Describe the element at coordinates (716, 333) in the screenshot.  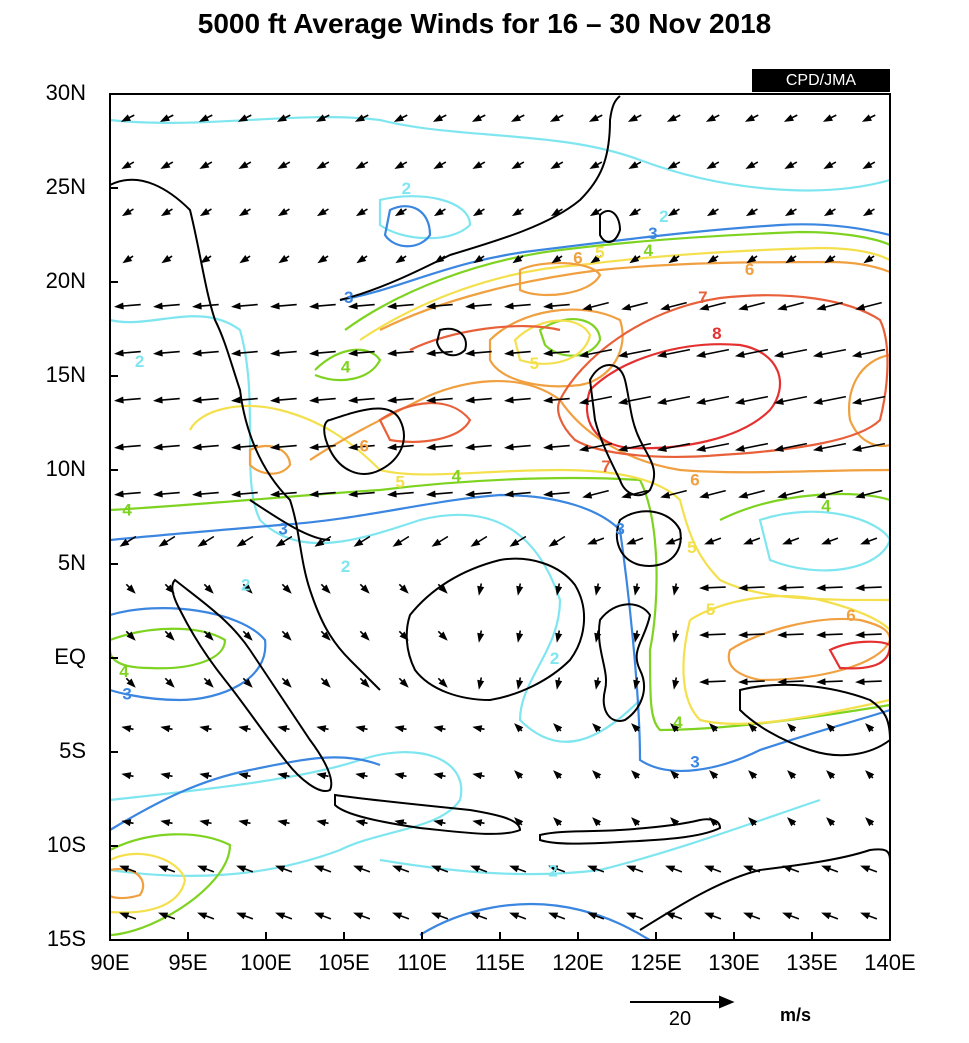
I see `contour-label: 8` at that location.